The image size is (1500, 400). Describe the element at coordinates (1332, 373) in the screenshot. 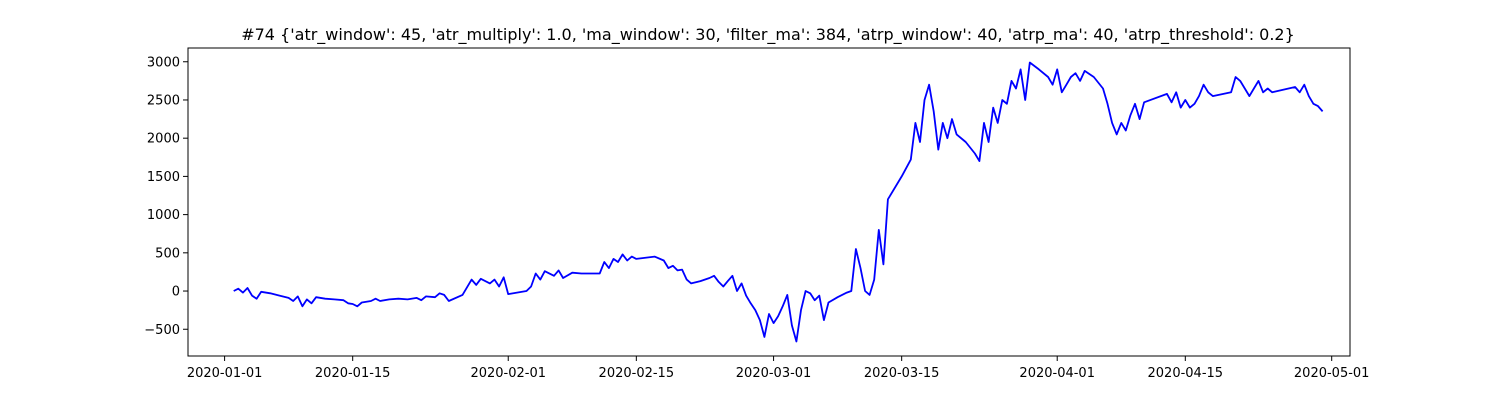

I see `x-tick-label: 2020-05-01` at that location.